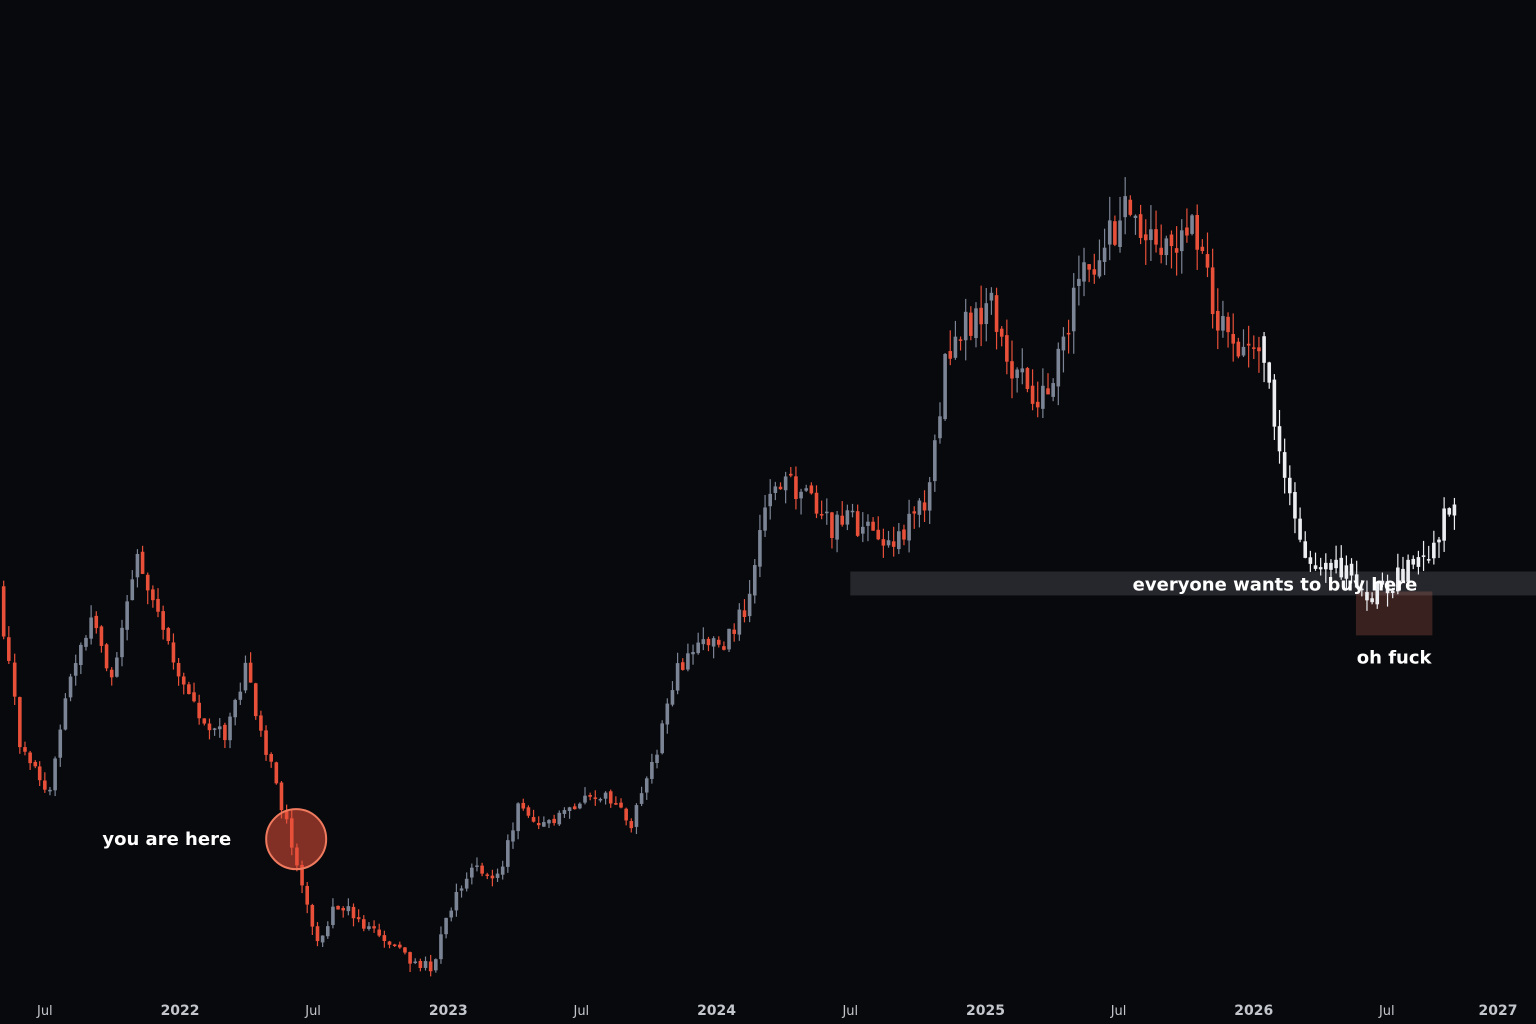 The image size is (1536, 1024). What do you see at coordinates (1253, 1011) in the screenshot?
I see `x-tick-label: 2026` at bounding box center [1253, 1011].